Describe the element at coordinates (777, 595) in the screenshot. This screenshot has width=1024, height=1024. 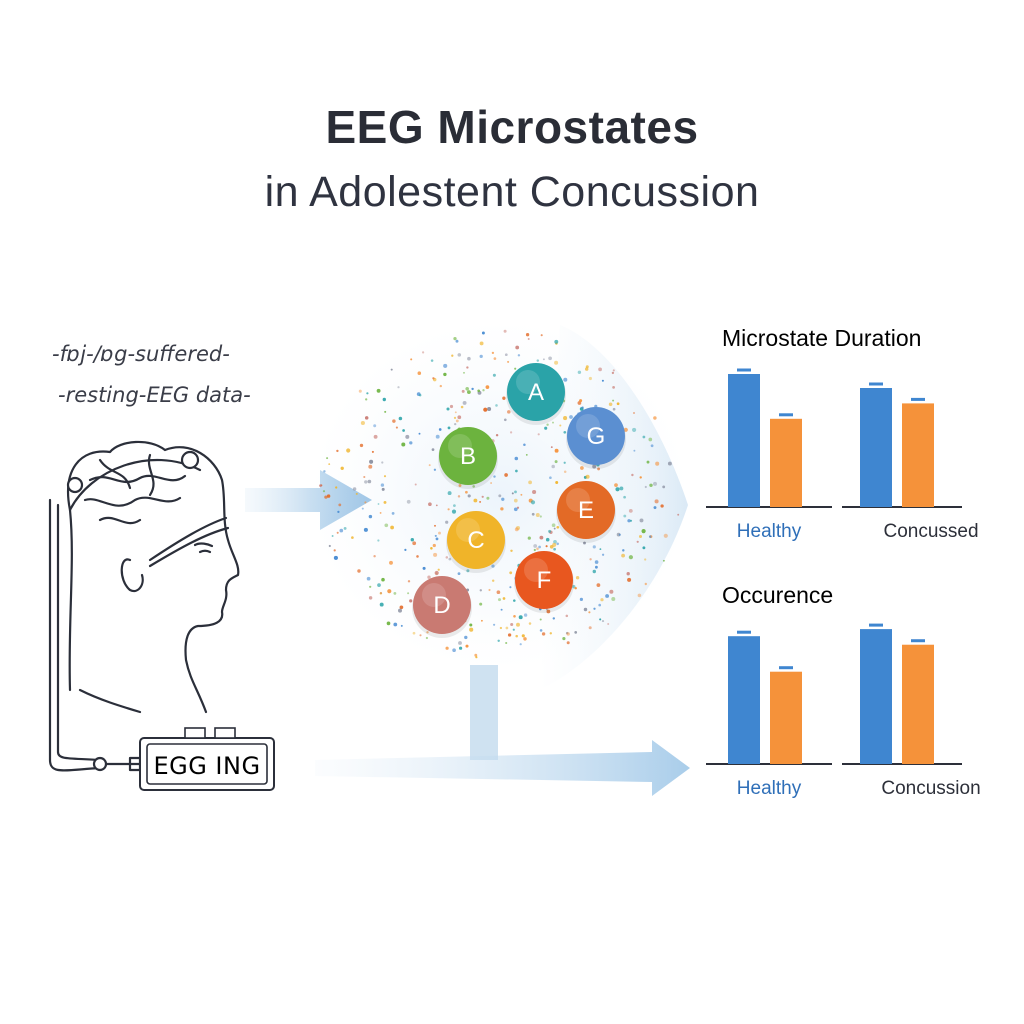
I see `chart-title: Occurence` at that location.